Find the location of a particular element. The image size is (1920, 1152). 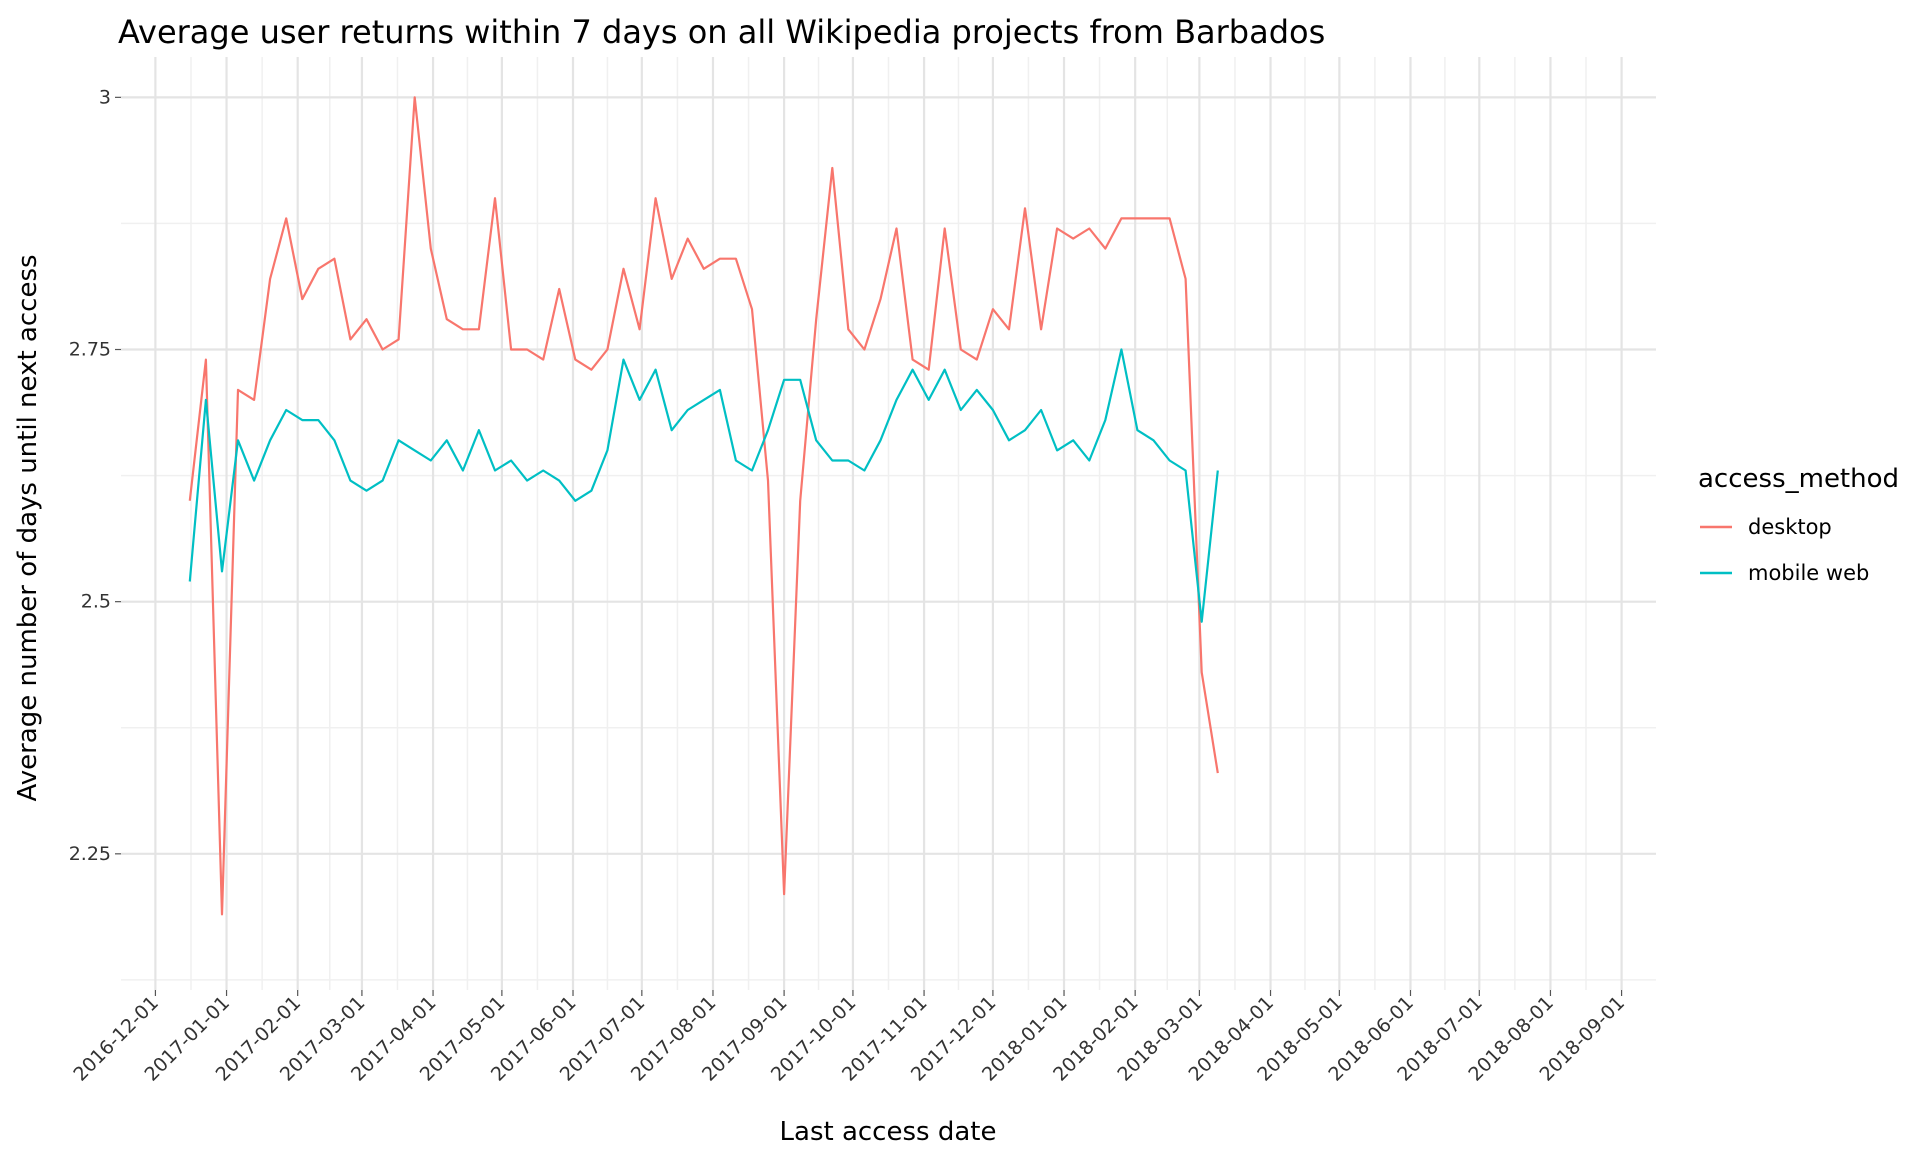

y-axis-ticks: 2.25 2.5 2.75 3 is located at coordinates (95, 475).